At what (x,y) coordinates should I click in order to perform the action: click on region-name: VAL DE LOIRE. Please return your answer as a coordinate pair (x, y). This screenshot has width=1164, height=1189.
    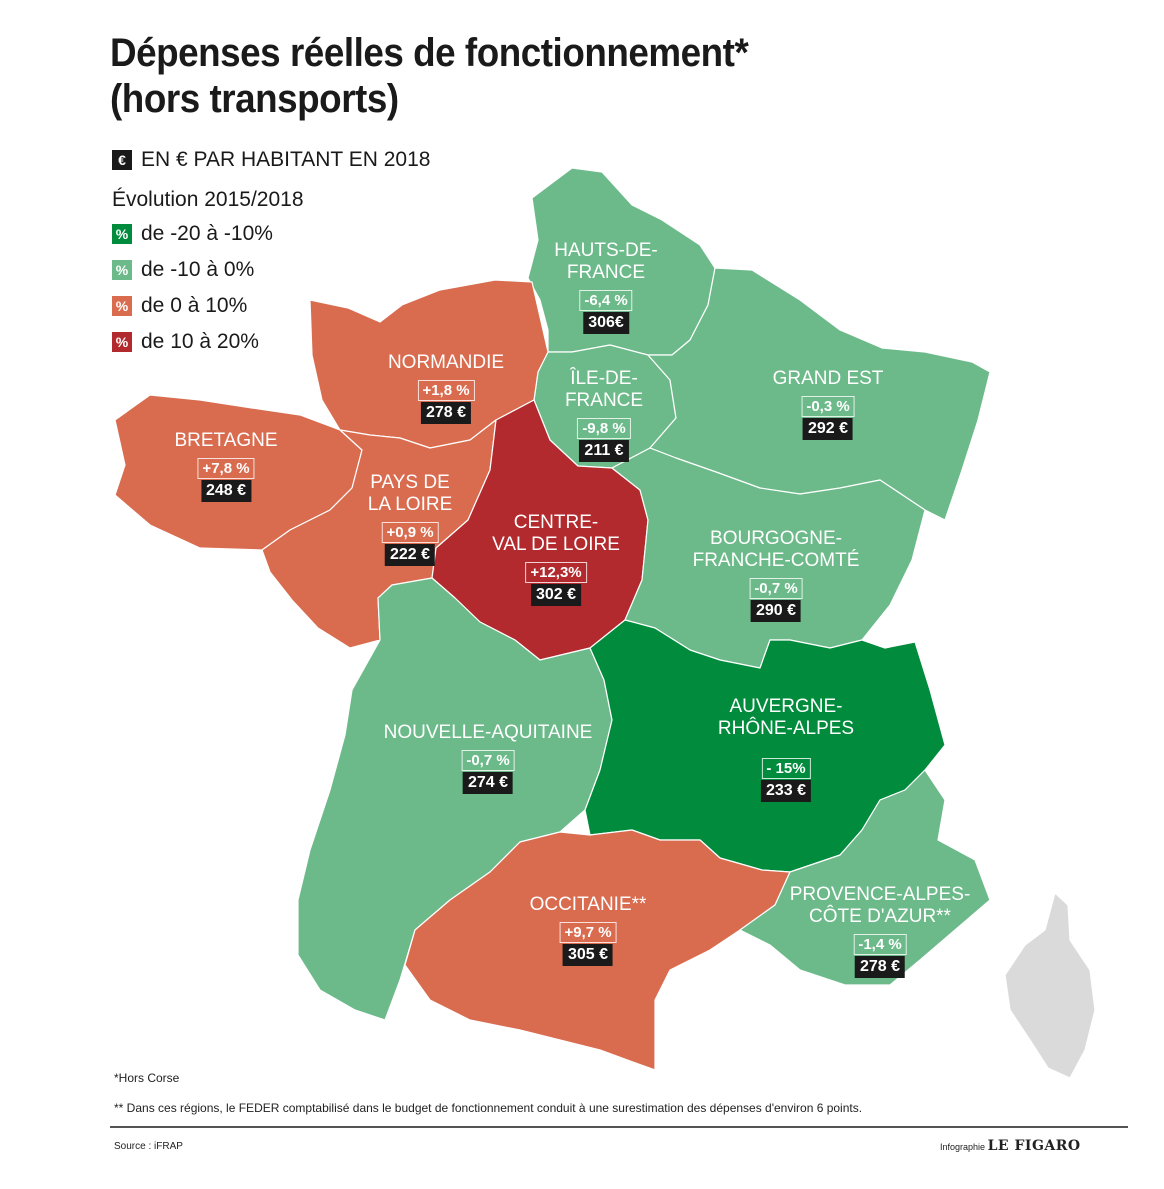
    Looking at the image, I should click on (556, 544).